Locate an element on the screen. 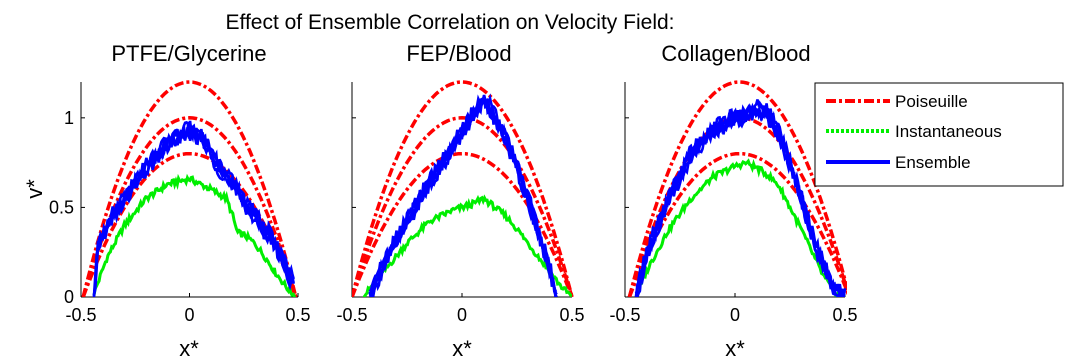  legend: Poiseuille Instantaneous Ensemble is located at coordinates (939, 134).